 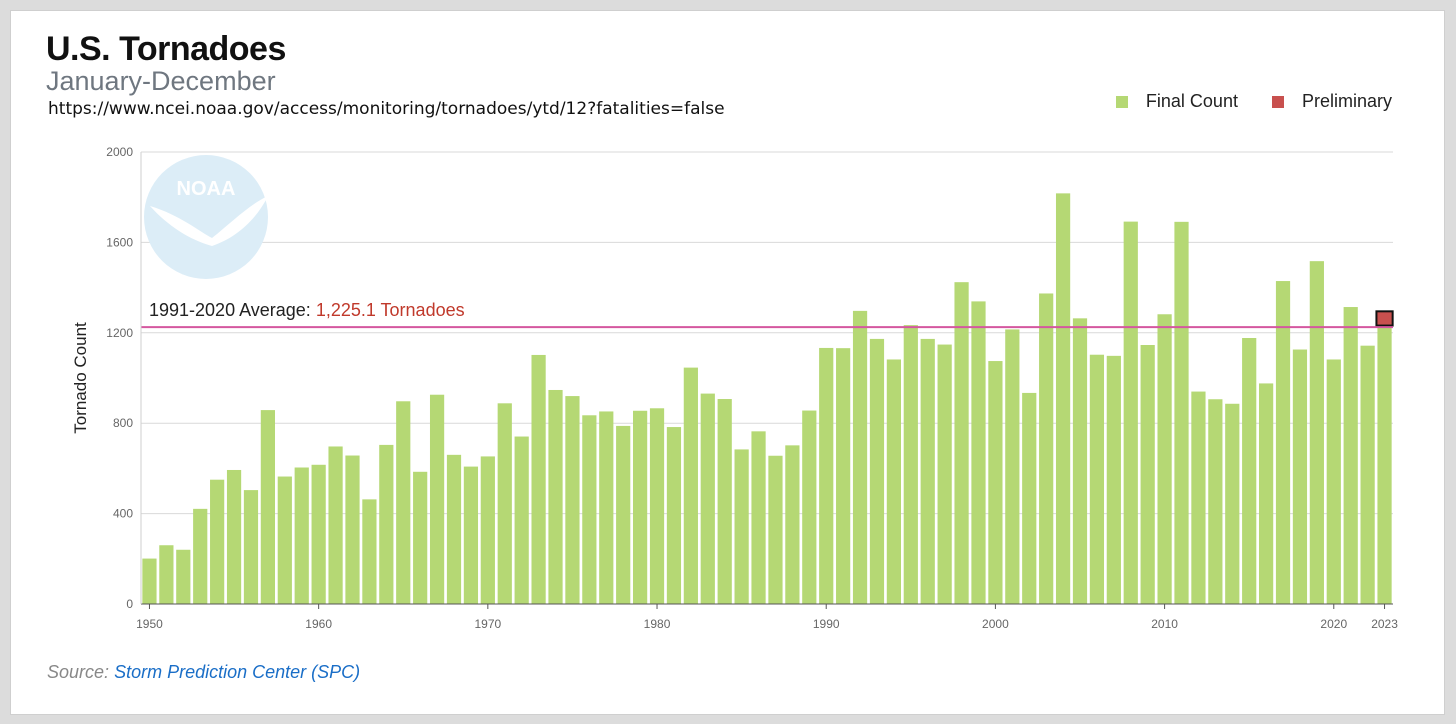 I want to click on x-tick-label-1960: 1960, so click(x=318, y=624).